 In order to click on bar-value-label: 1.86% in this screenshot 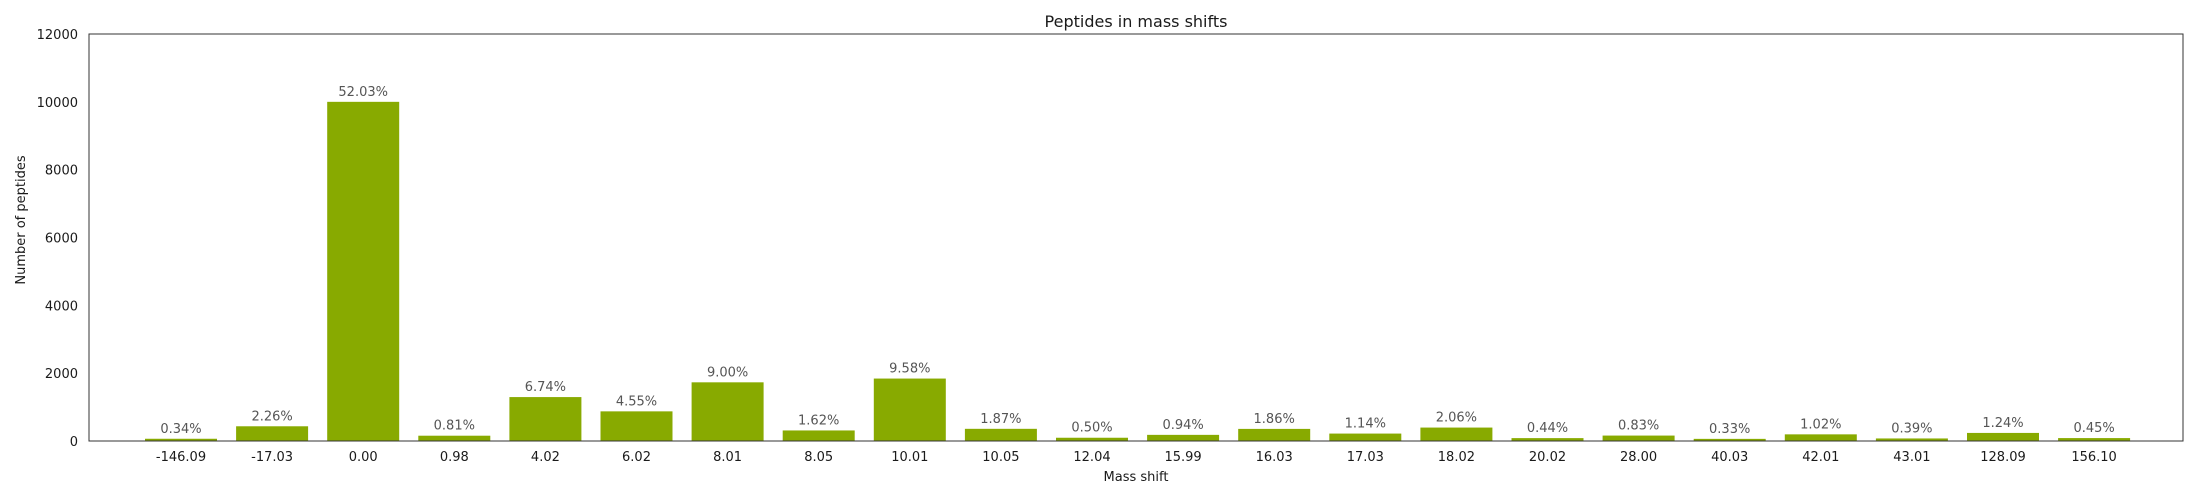, I will do `click(1274, 419)`.